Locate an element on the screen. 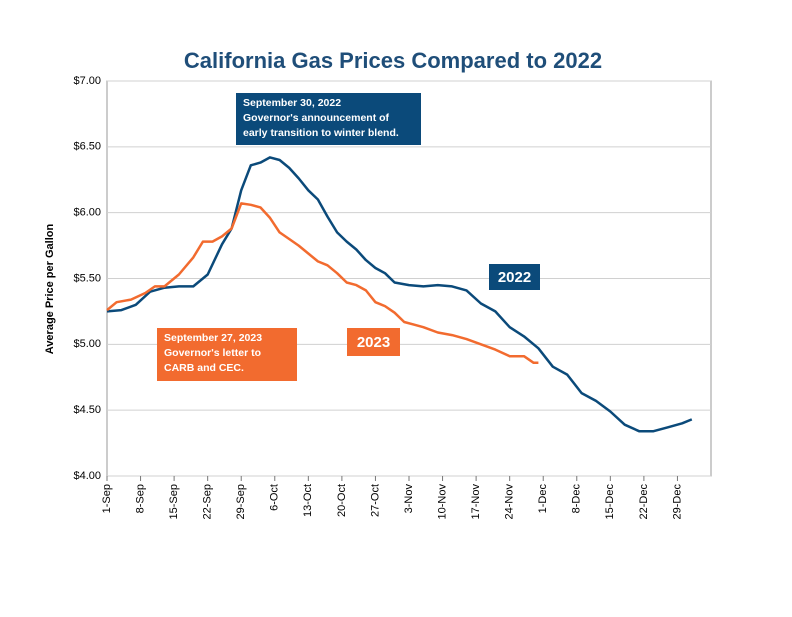  x-tick-label: 15-Sep is located at coordinates (174, 501).